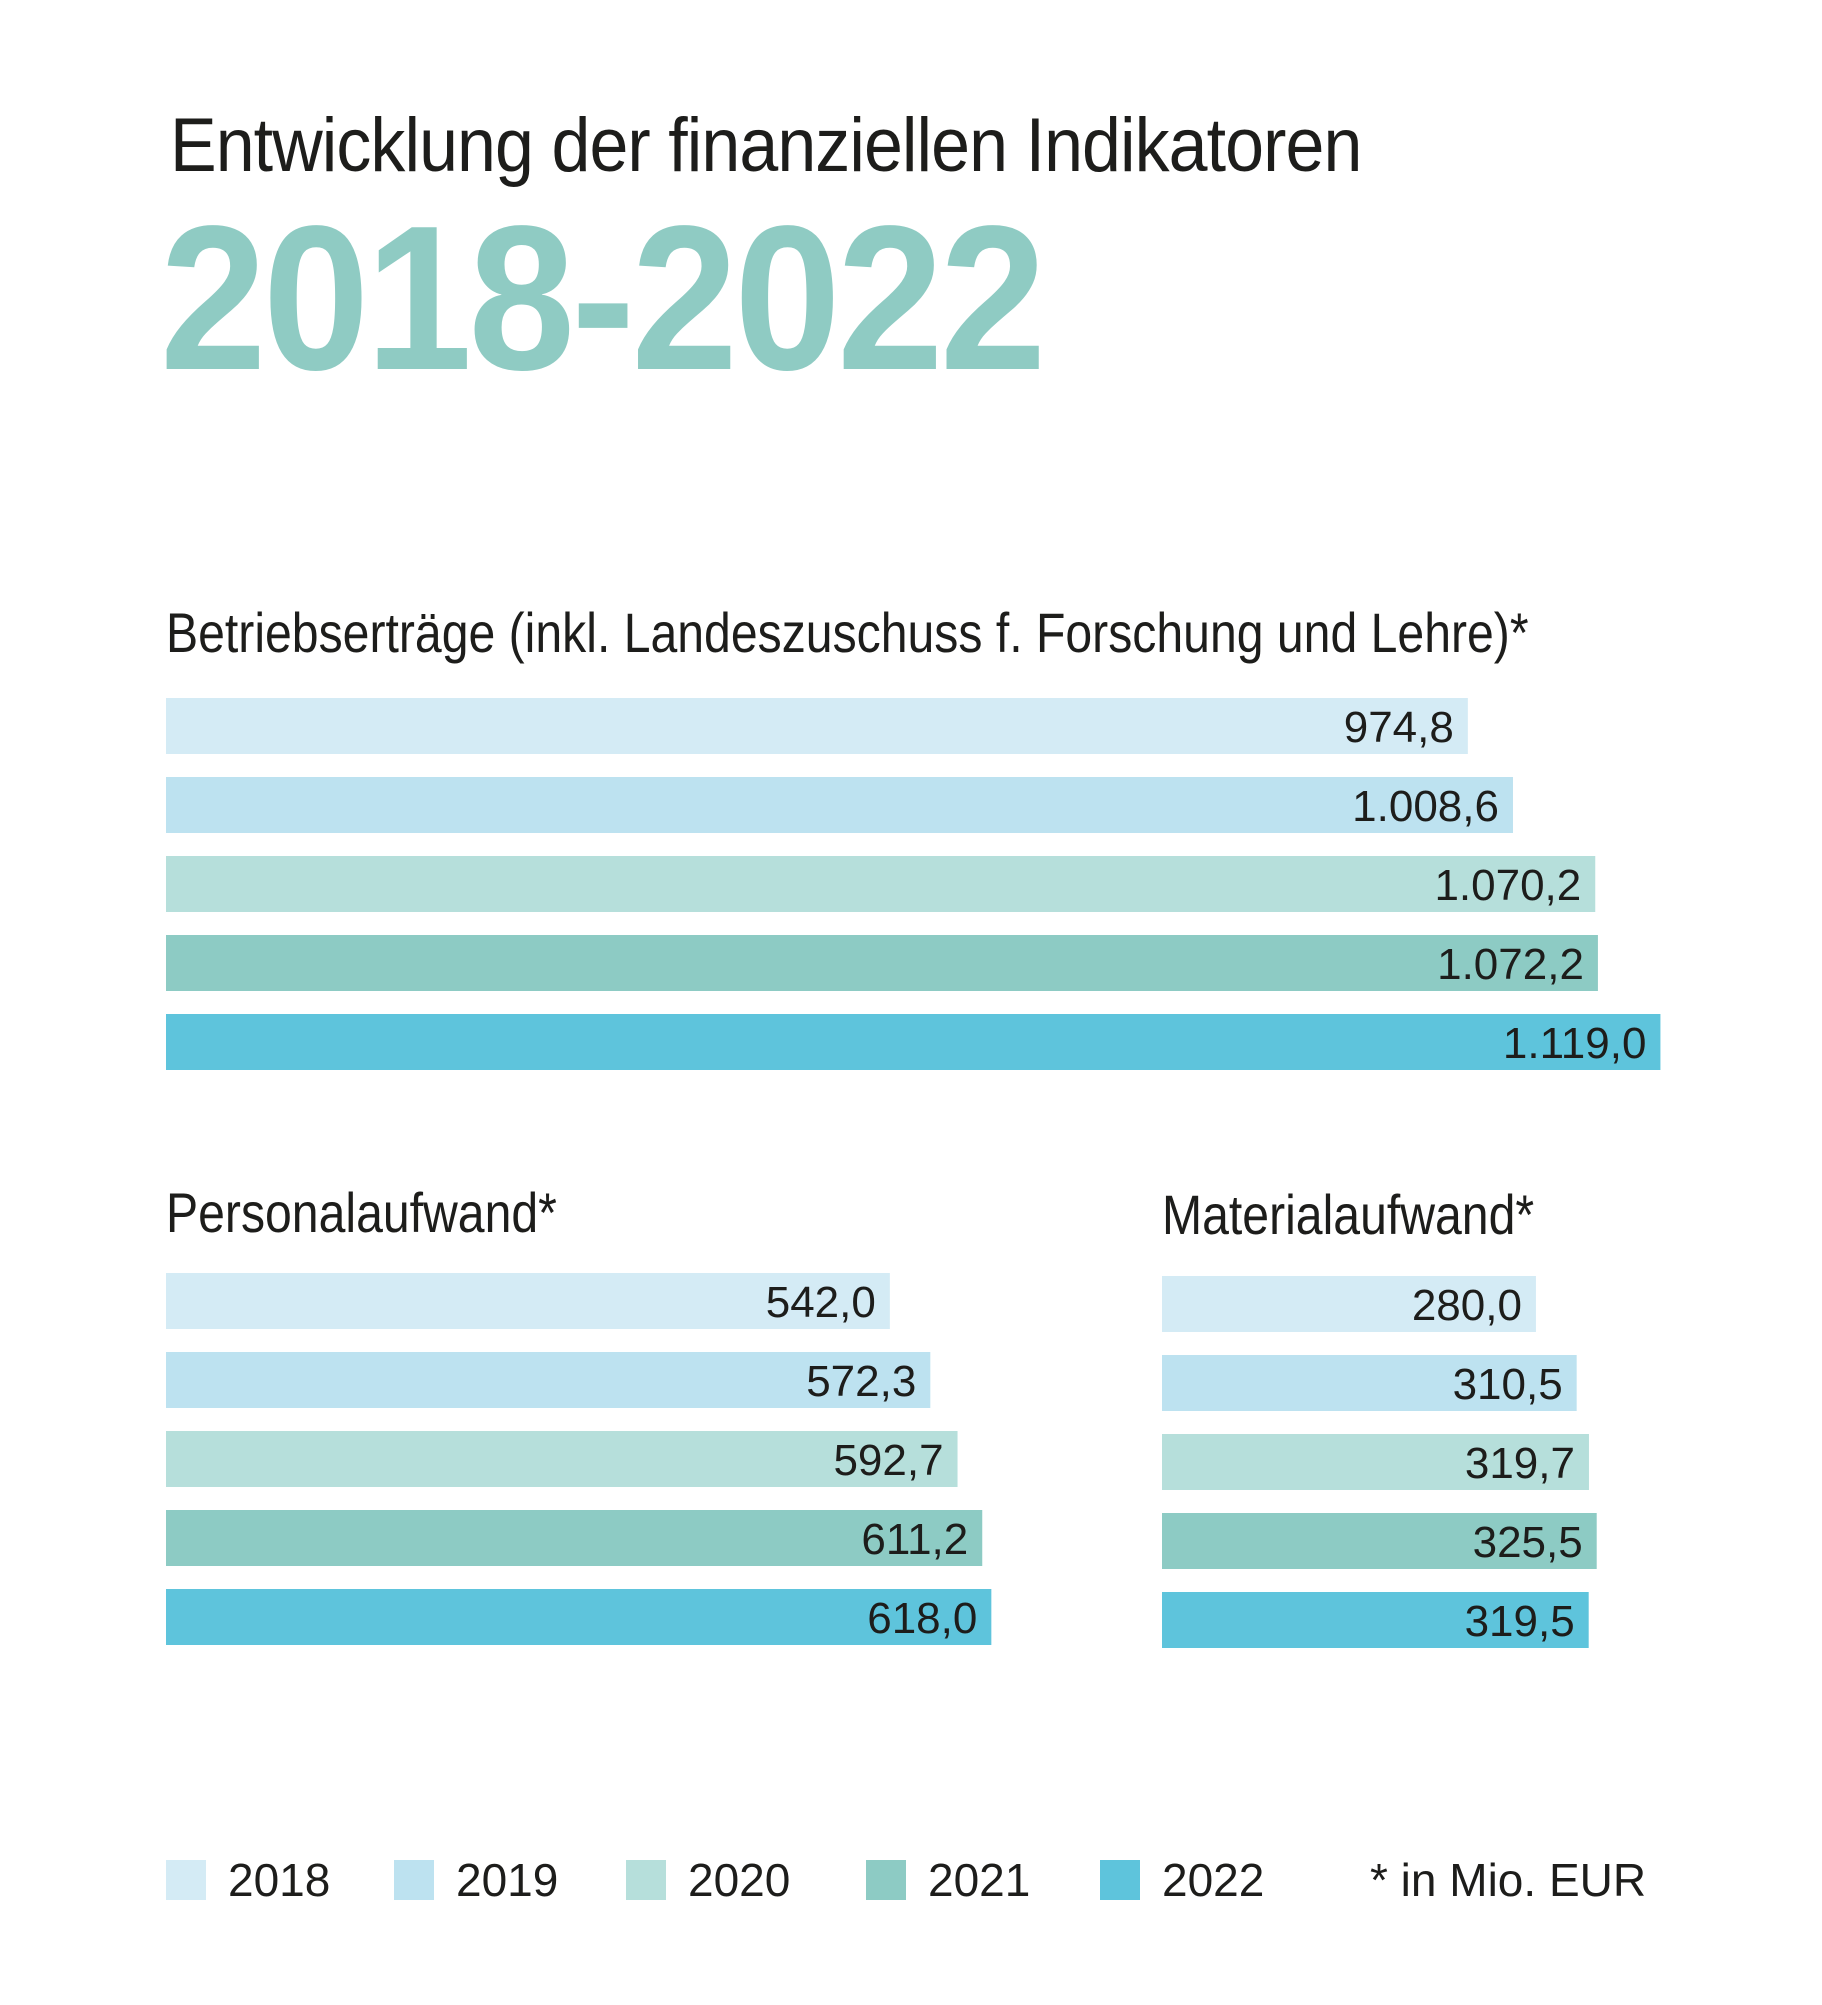  Describe the element at coordinates (528, 1301) in the screenshot. I see `bar-personalaufwand-2018` at that location.